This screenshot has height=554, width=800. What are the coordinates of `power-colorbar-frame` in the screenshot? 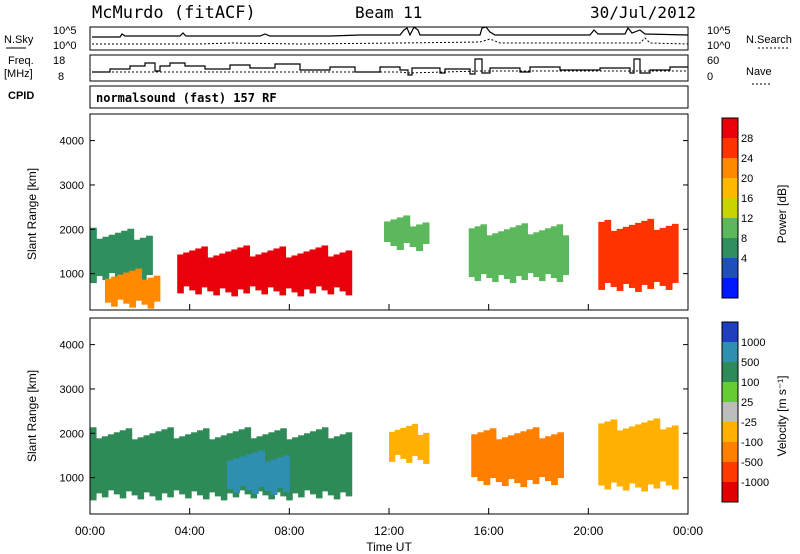 It's located at (730, 208).